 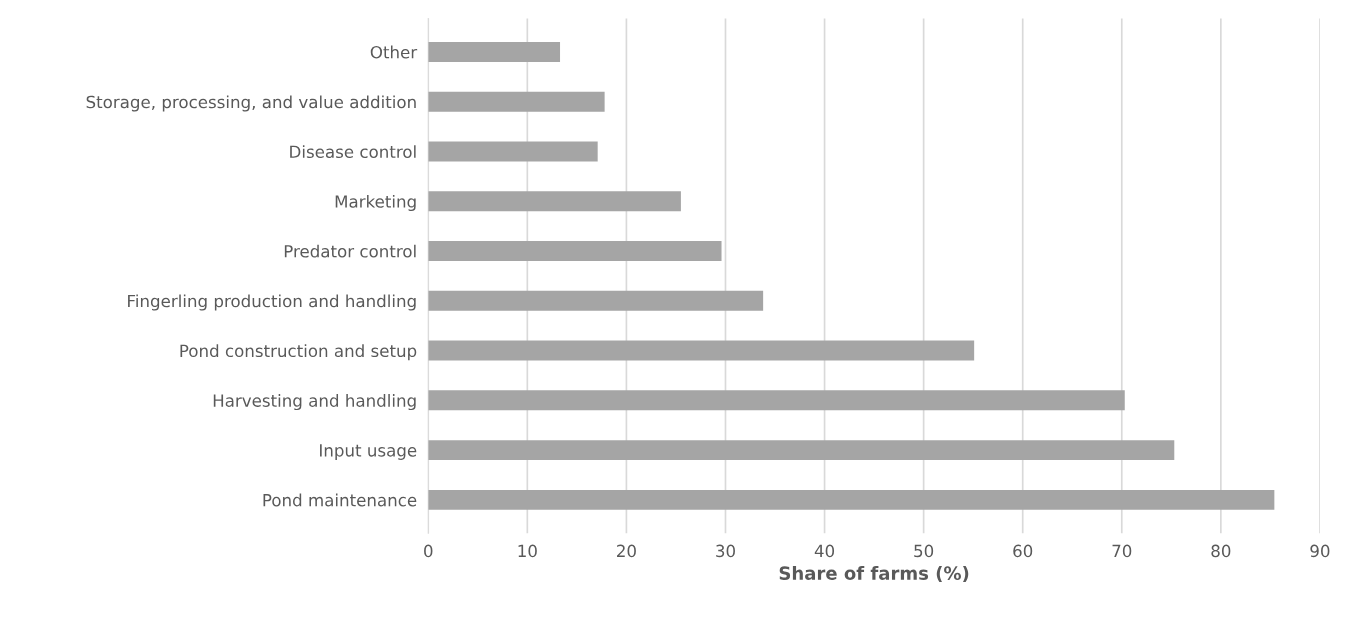 What do you see at coordinates (874, 574) in the screenshot?
I see `x-axis-title: Share of farms (%)` at bounding box center [874, 574].